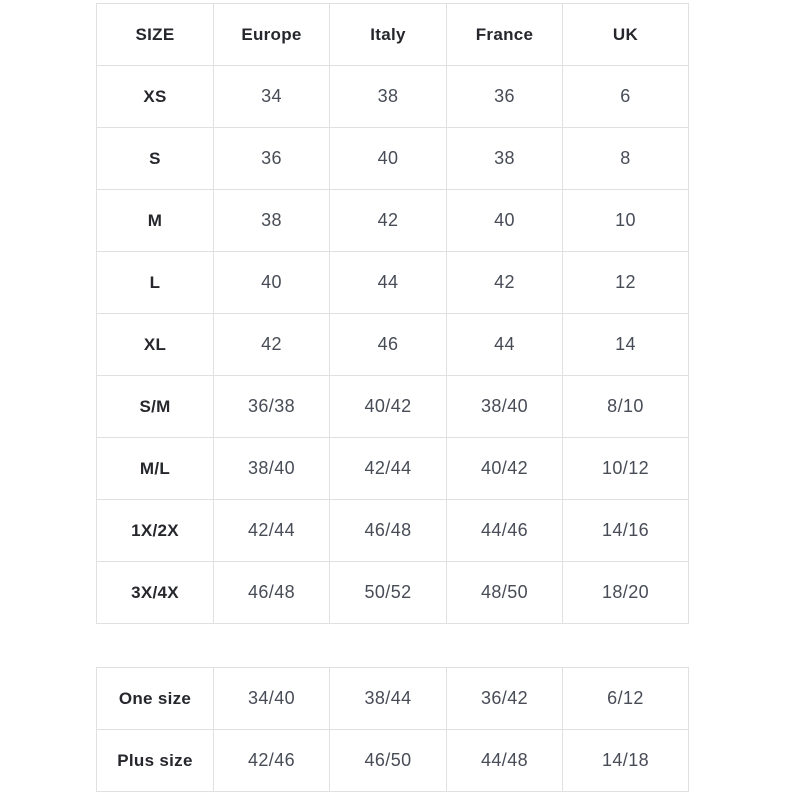 The height and width of the screenshot is (800, 800). I want to click on cell-m-europe: 38, so click(271, 220).